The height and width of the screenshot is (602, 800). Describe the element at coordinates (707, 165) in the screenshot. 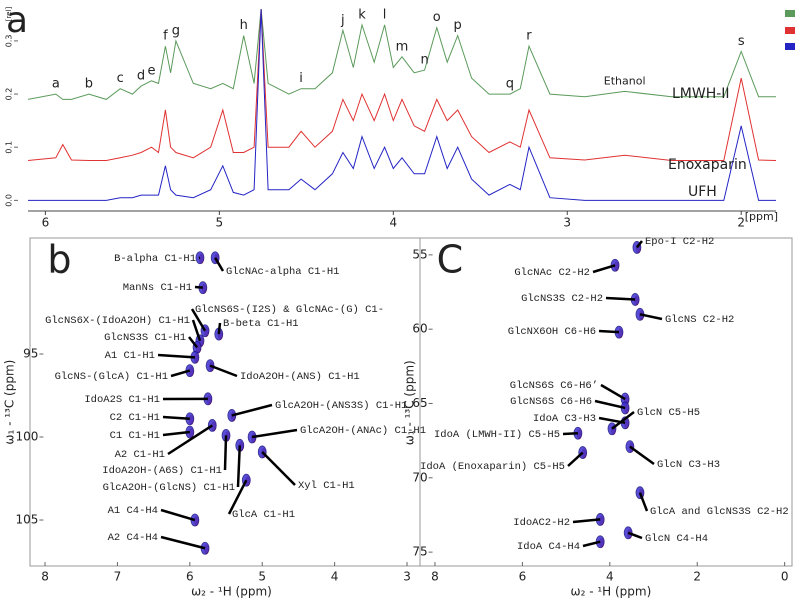

I see `series-label: Enoxaparin` at that location.